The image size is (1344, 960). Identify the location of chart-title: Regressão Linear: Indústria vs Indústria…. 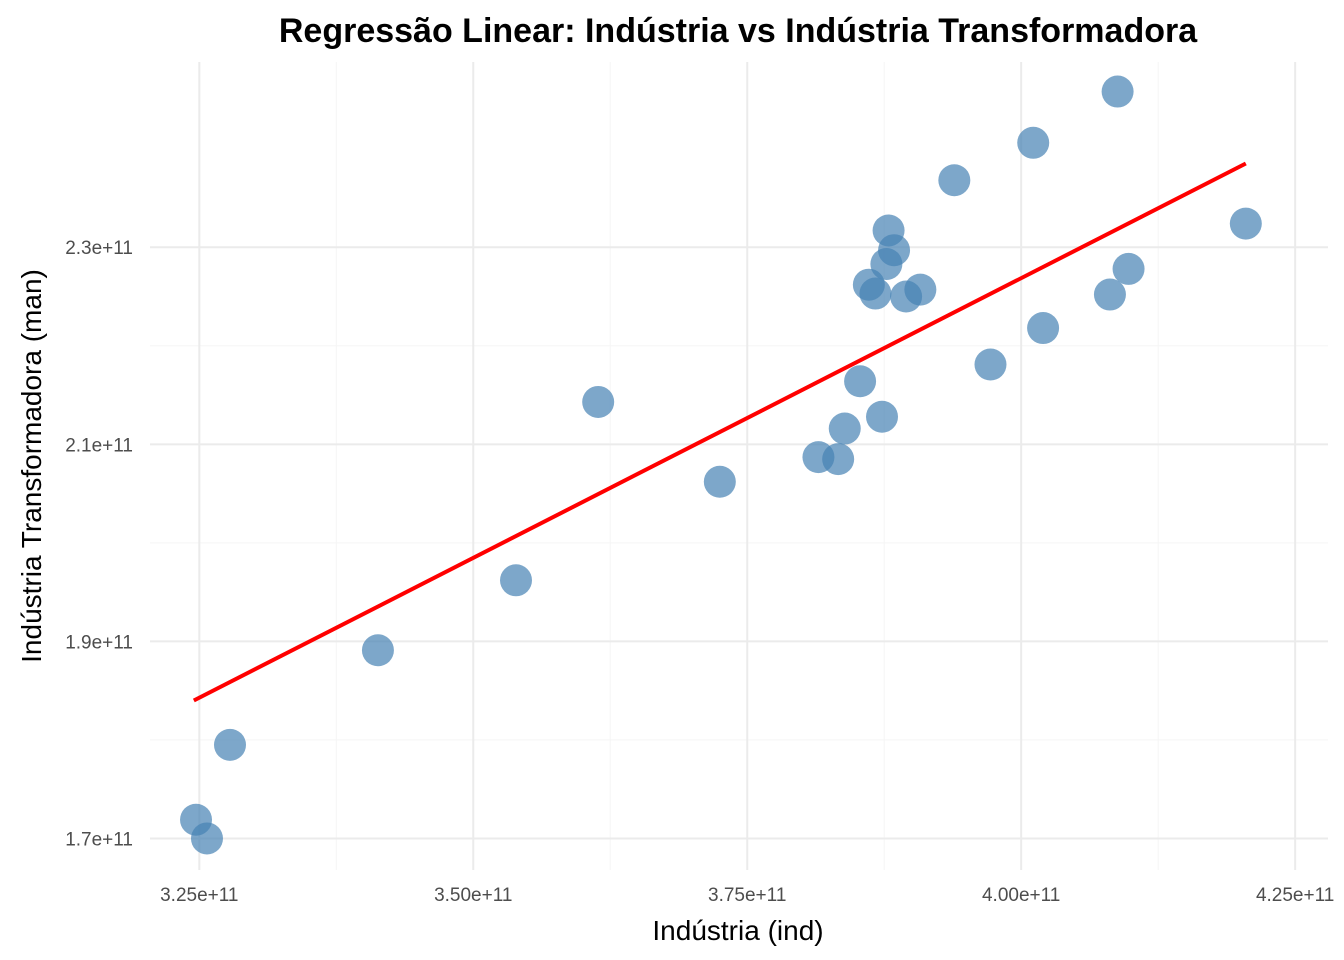
(738, 31).